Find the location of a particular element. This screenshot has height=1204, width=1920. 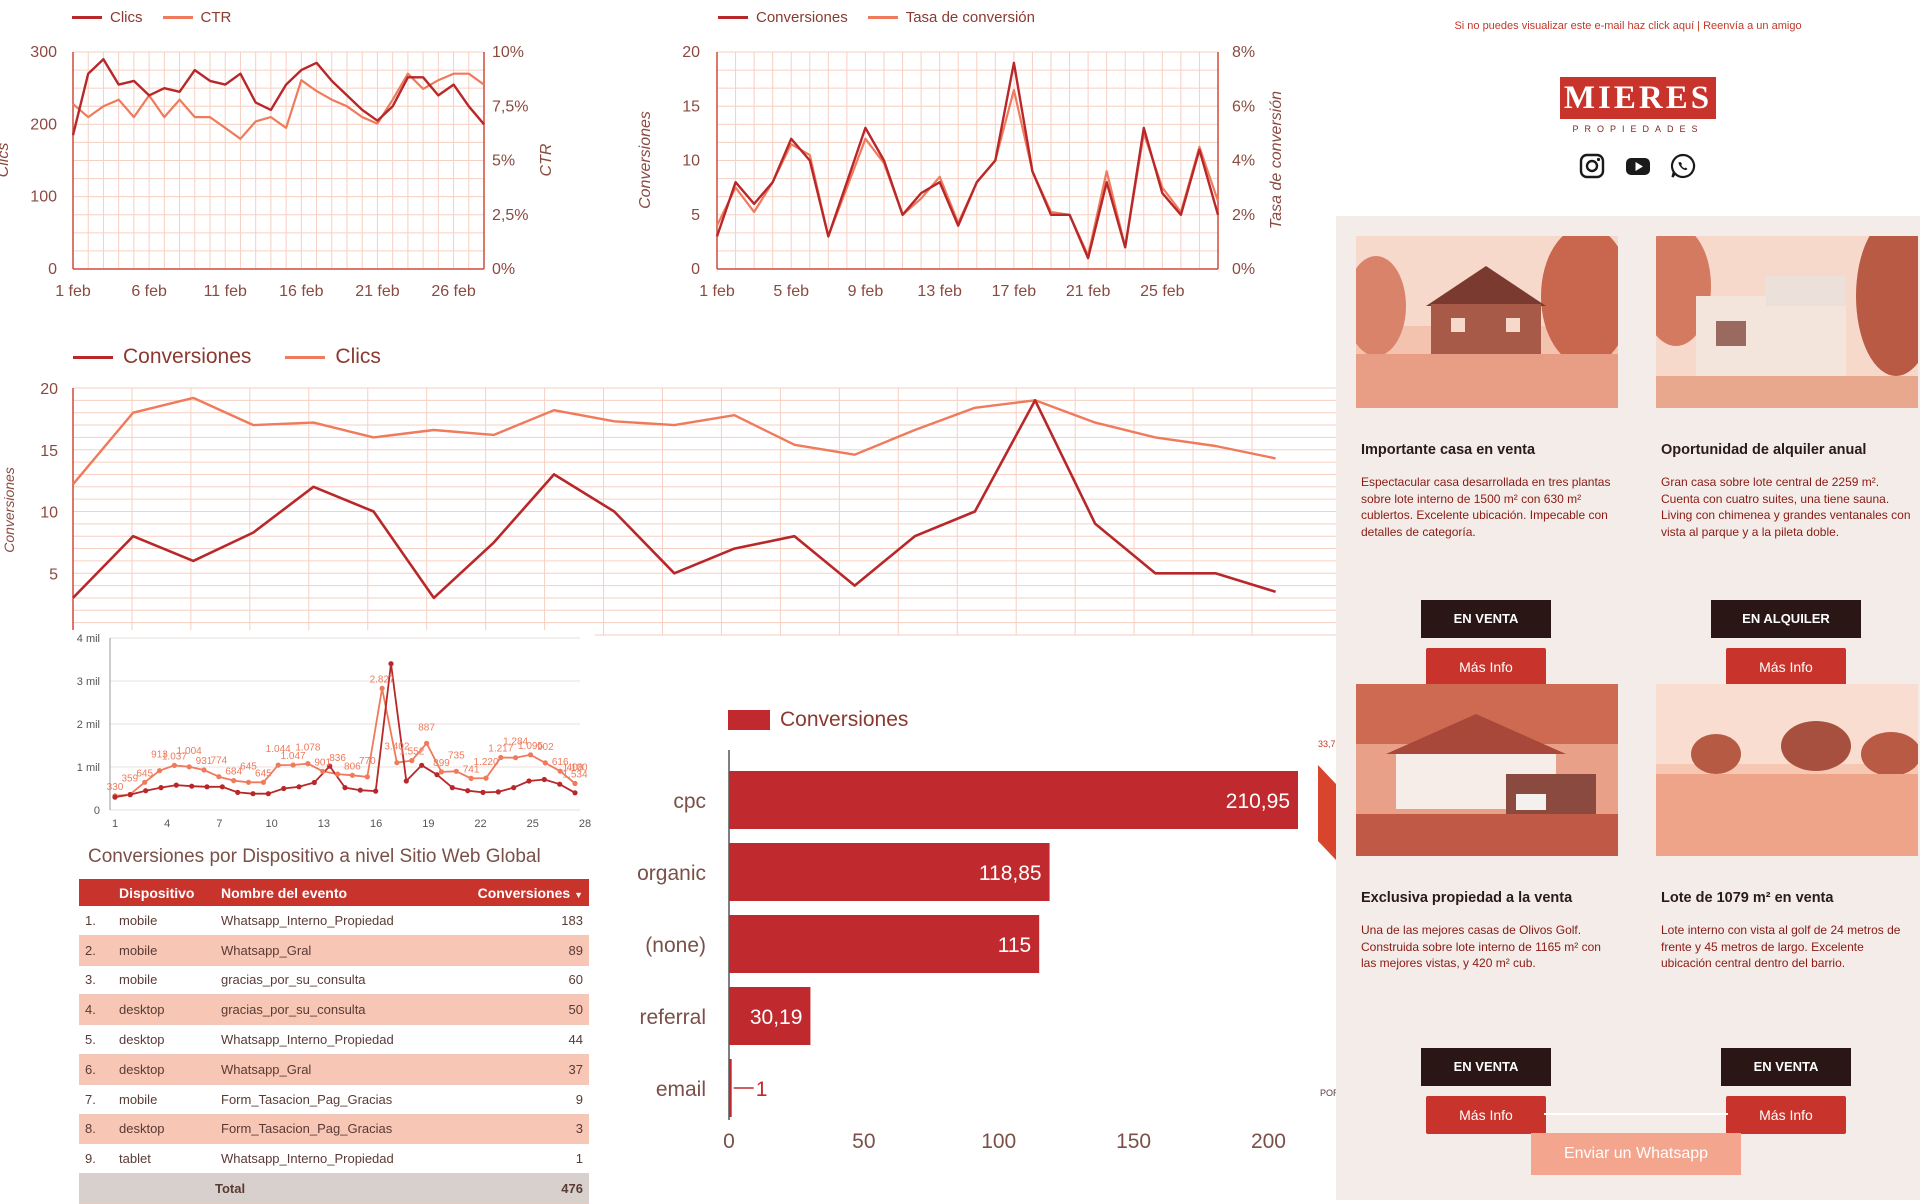

youtube-icon is located at coordinates (1638, 166).